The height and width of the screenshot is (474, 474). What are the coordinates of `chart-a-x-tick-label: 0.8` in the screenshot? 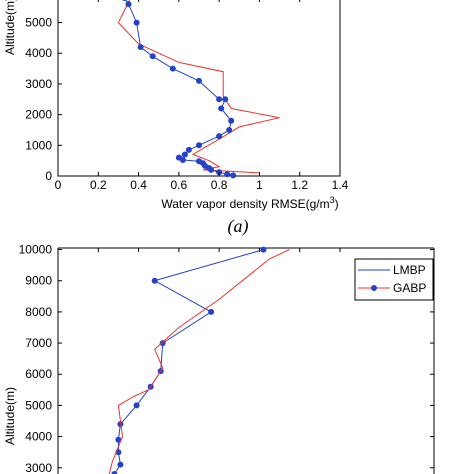 It's located at (219, 185).